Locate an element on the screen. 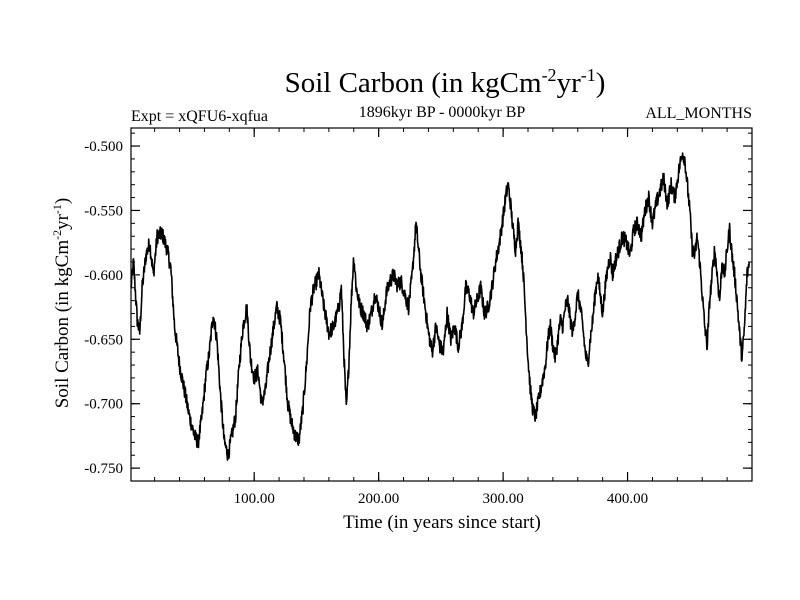 This screenshot has width=800, height=600. chart-title: Soil Carbon (in kgCm-2yr-1) is located at coordinates (445, 82).